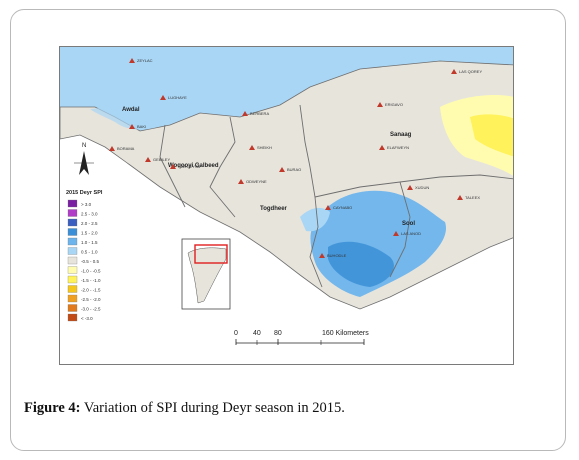  I want to click on town-label-caynabo: CAYNABO, so click(342, 207).